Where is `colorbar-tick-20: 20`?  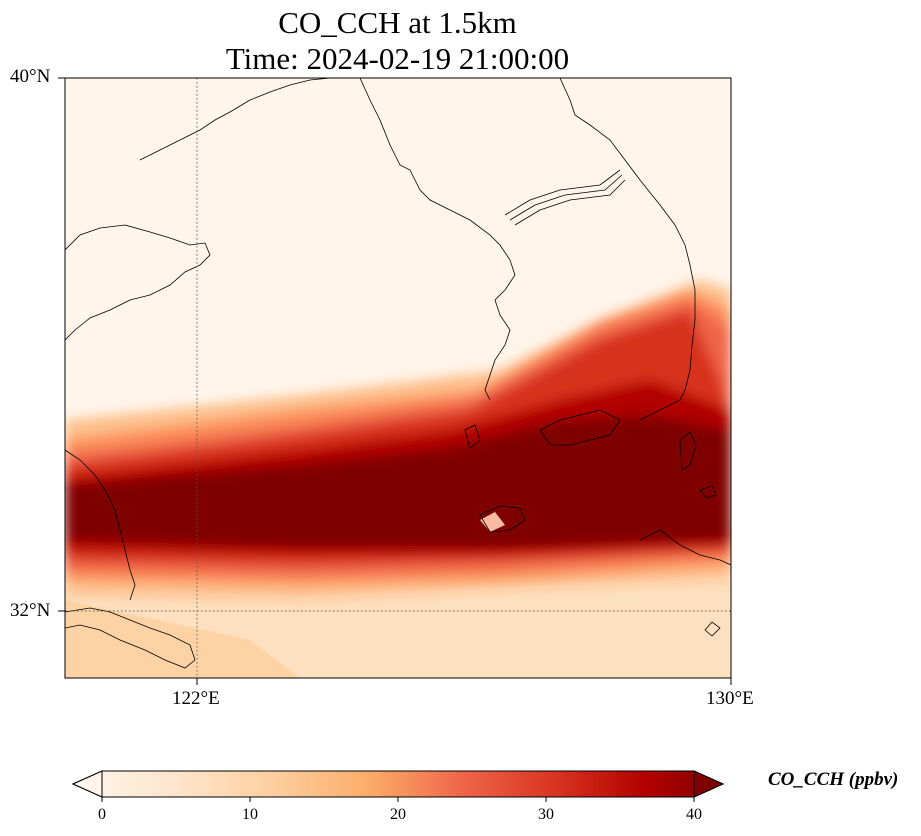 colorbar-tick-20: 20 is located at coordinates (398, 814).